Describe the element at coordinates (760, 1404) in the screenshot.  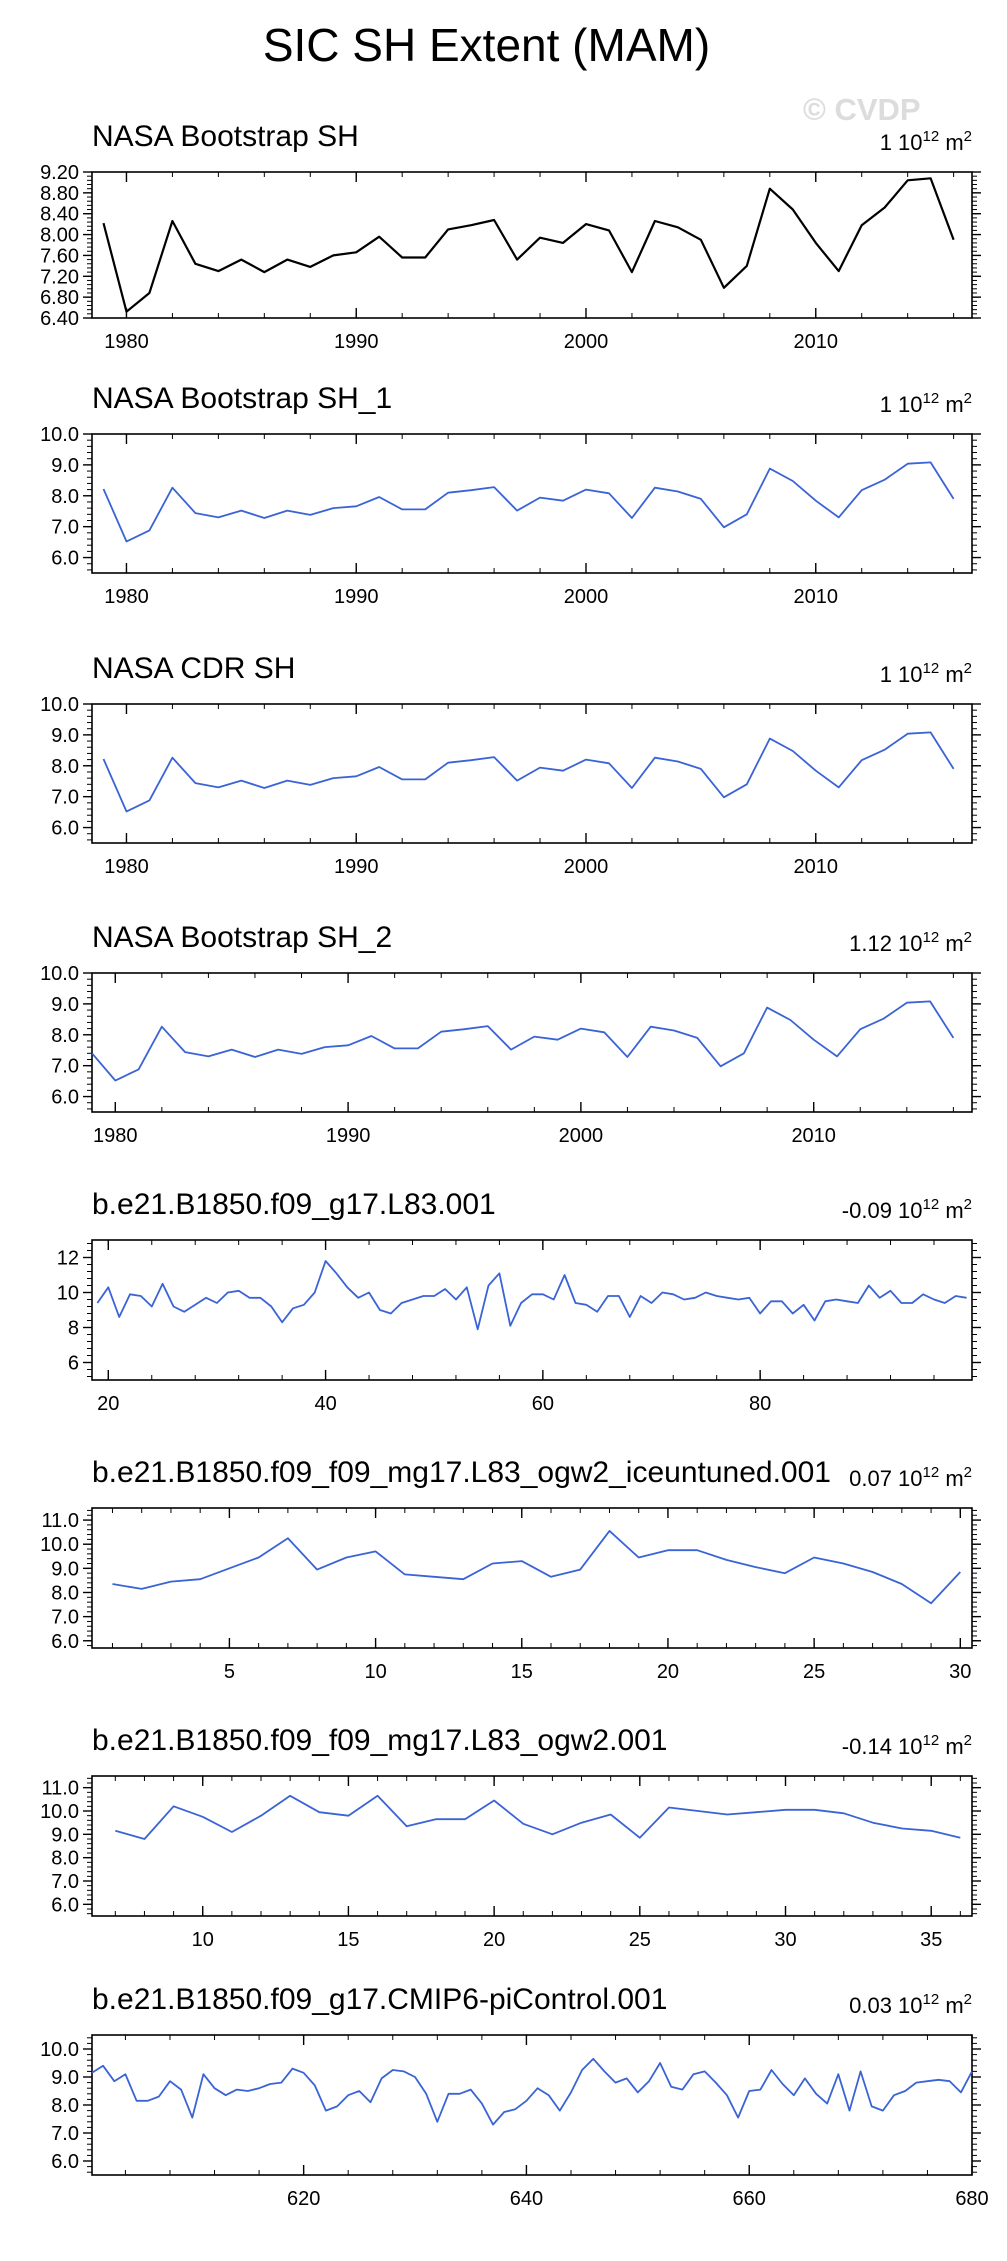
I see `x-tick-label: 80` at that location.